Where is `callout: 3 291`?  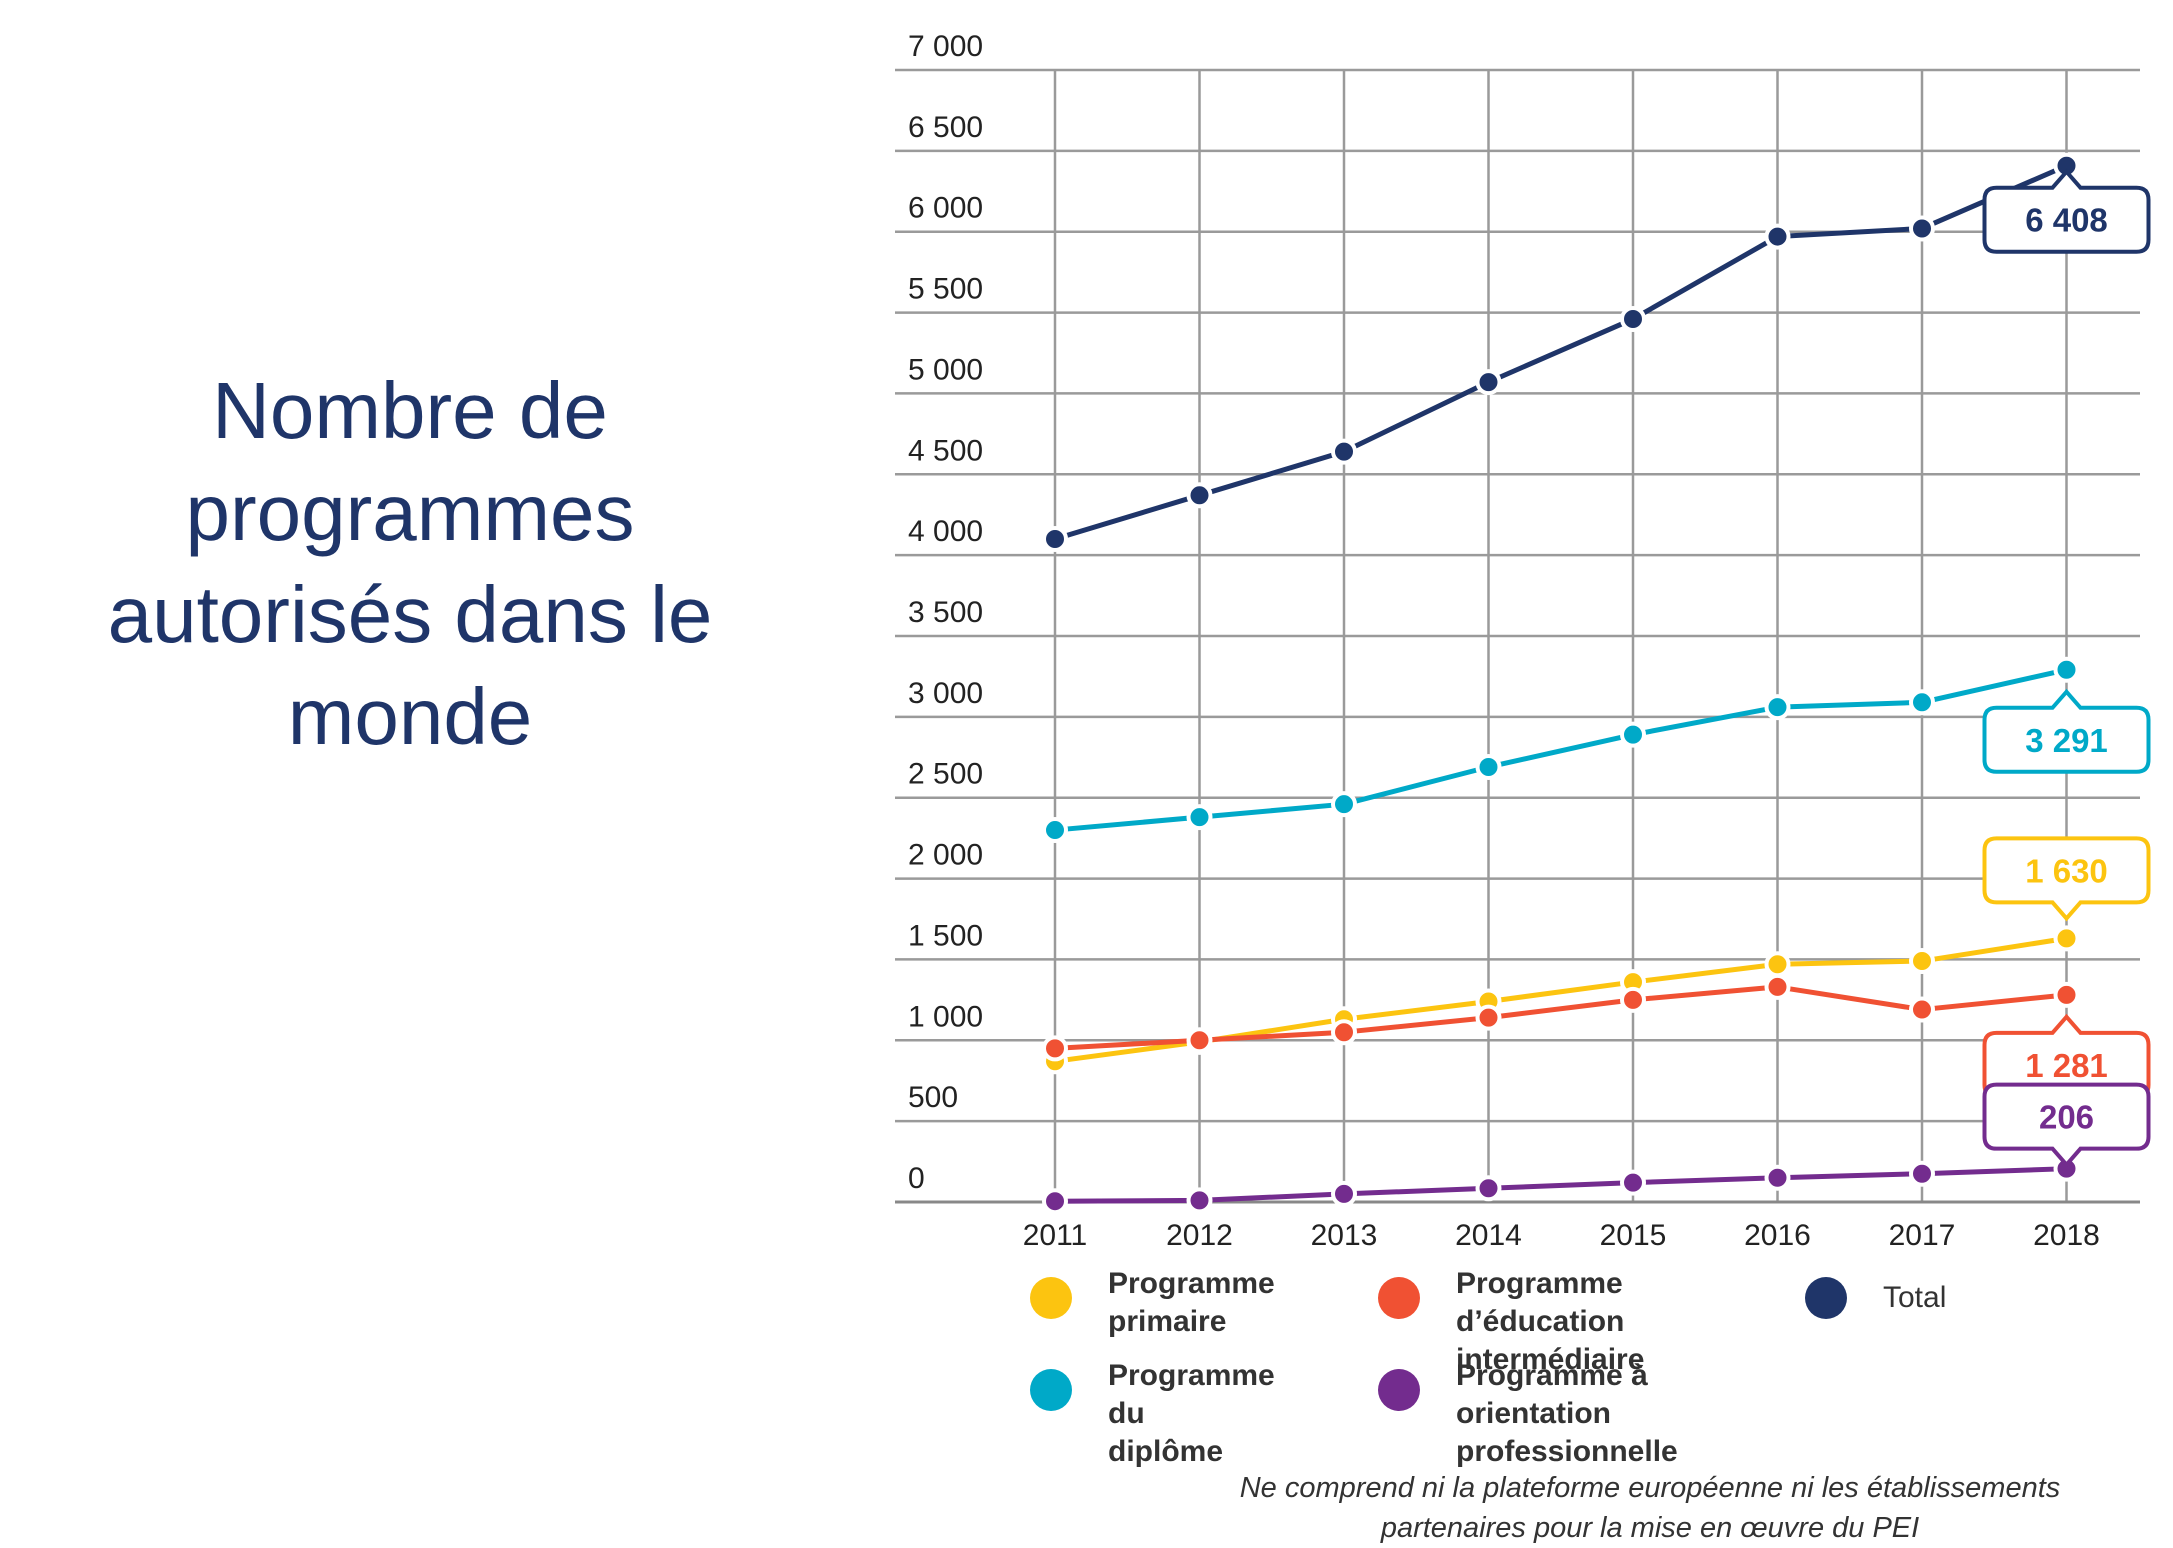 callout: 3 291 is located at coordinates (2066, 731).